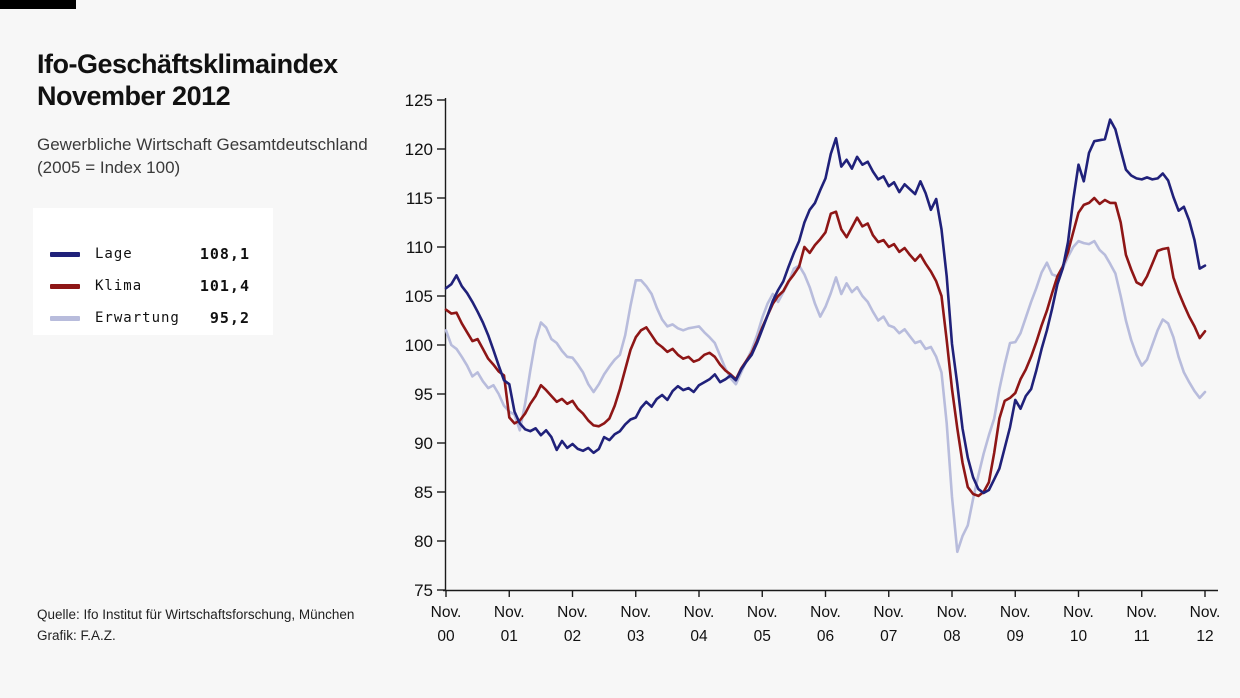  What do you see at coordinates (446, 636) in the screenshot?
I see `x-axis-tick-label-year: 00` at bounding box center [446, 636].